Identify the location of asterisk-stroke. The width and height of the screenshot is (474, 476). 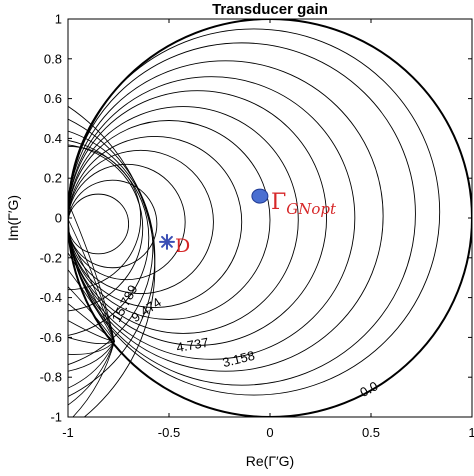
(167, 241).